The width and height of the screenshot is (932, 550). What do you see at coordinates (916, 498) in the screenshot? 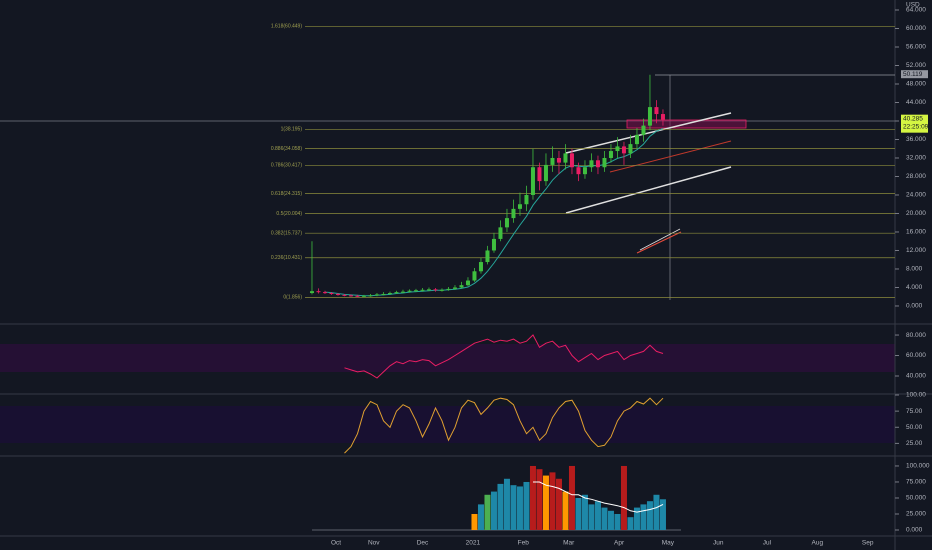
I see `y-tick-label: 50.000` at bounding box center [916, 498].